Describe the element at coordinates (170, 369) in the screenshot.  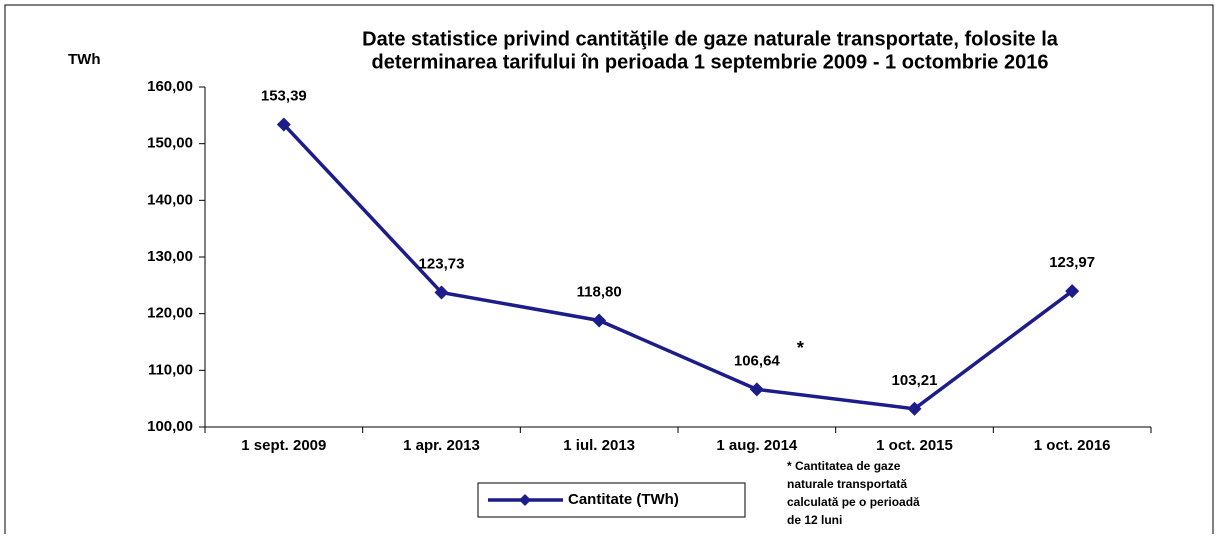
I see `y-tick-label: 110,00` at that location.